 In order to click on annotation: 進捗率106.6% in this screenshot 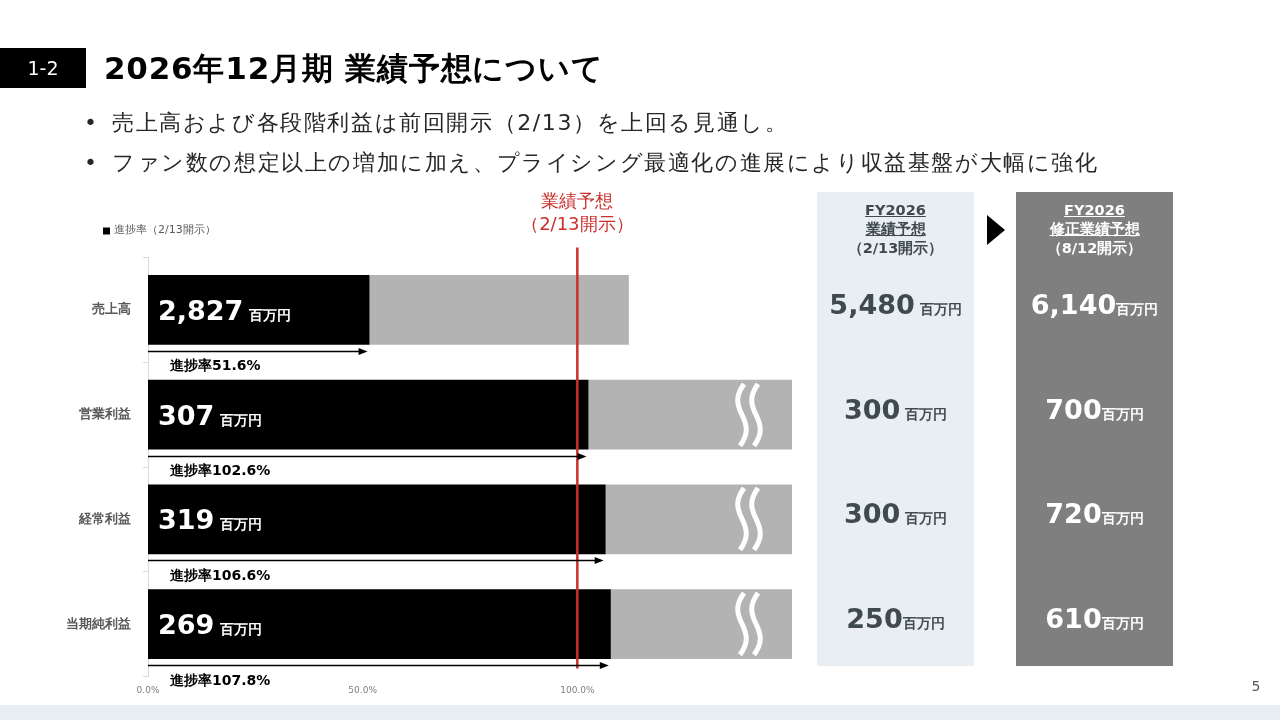, I will do `click(220, 574)`.